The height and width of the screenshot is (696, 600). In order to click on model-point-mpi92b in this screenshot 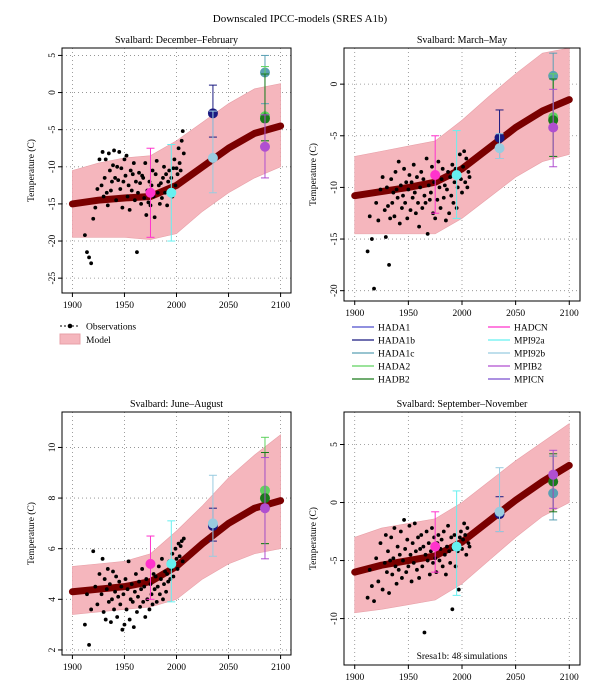, I will do `click(499, 511)`.